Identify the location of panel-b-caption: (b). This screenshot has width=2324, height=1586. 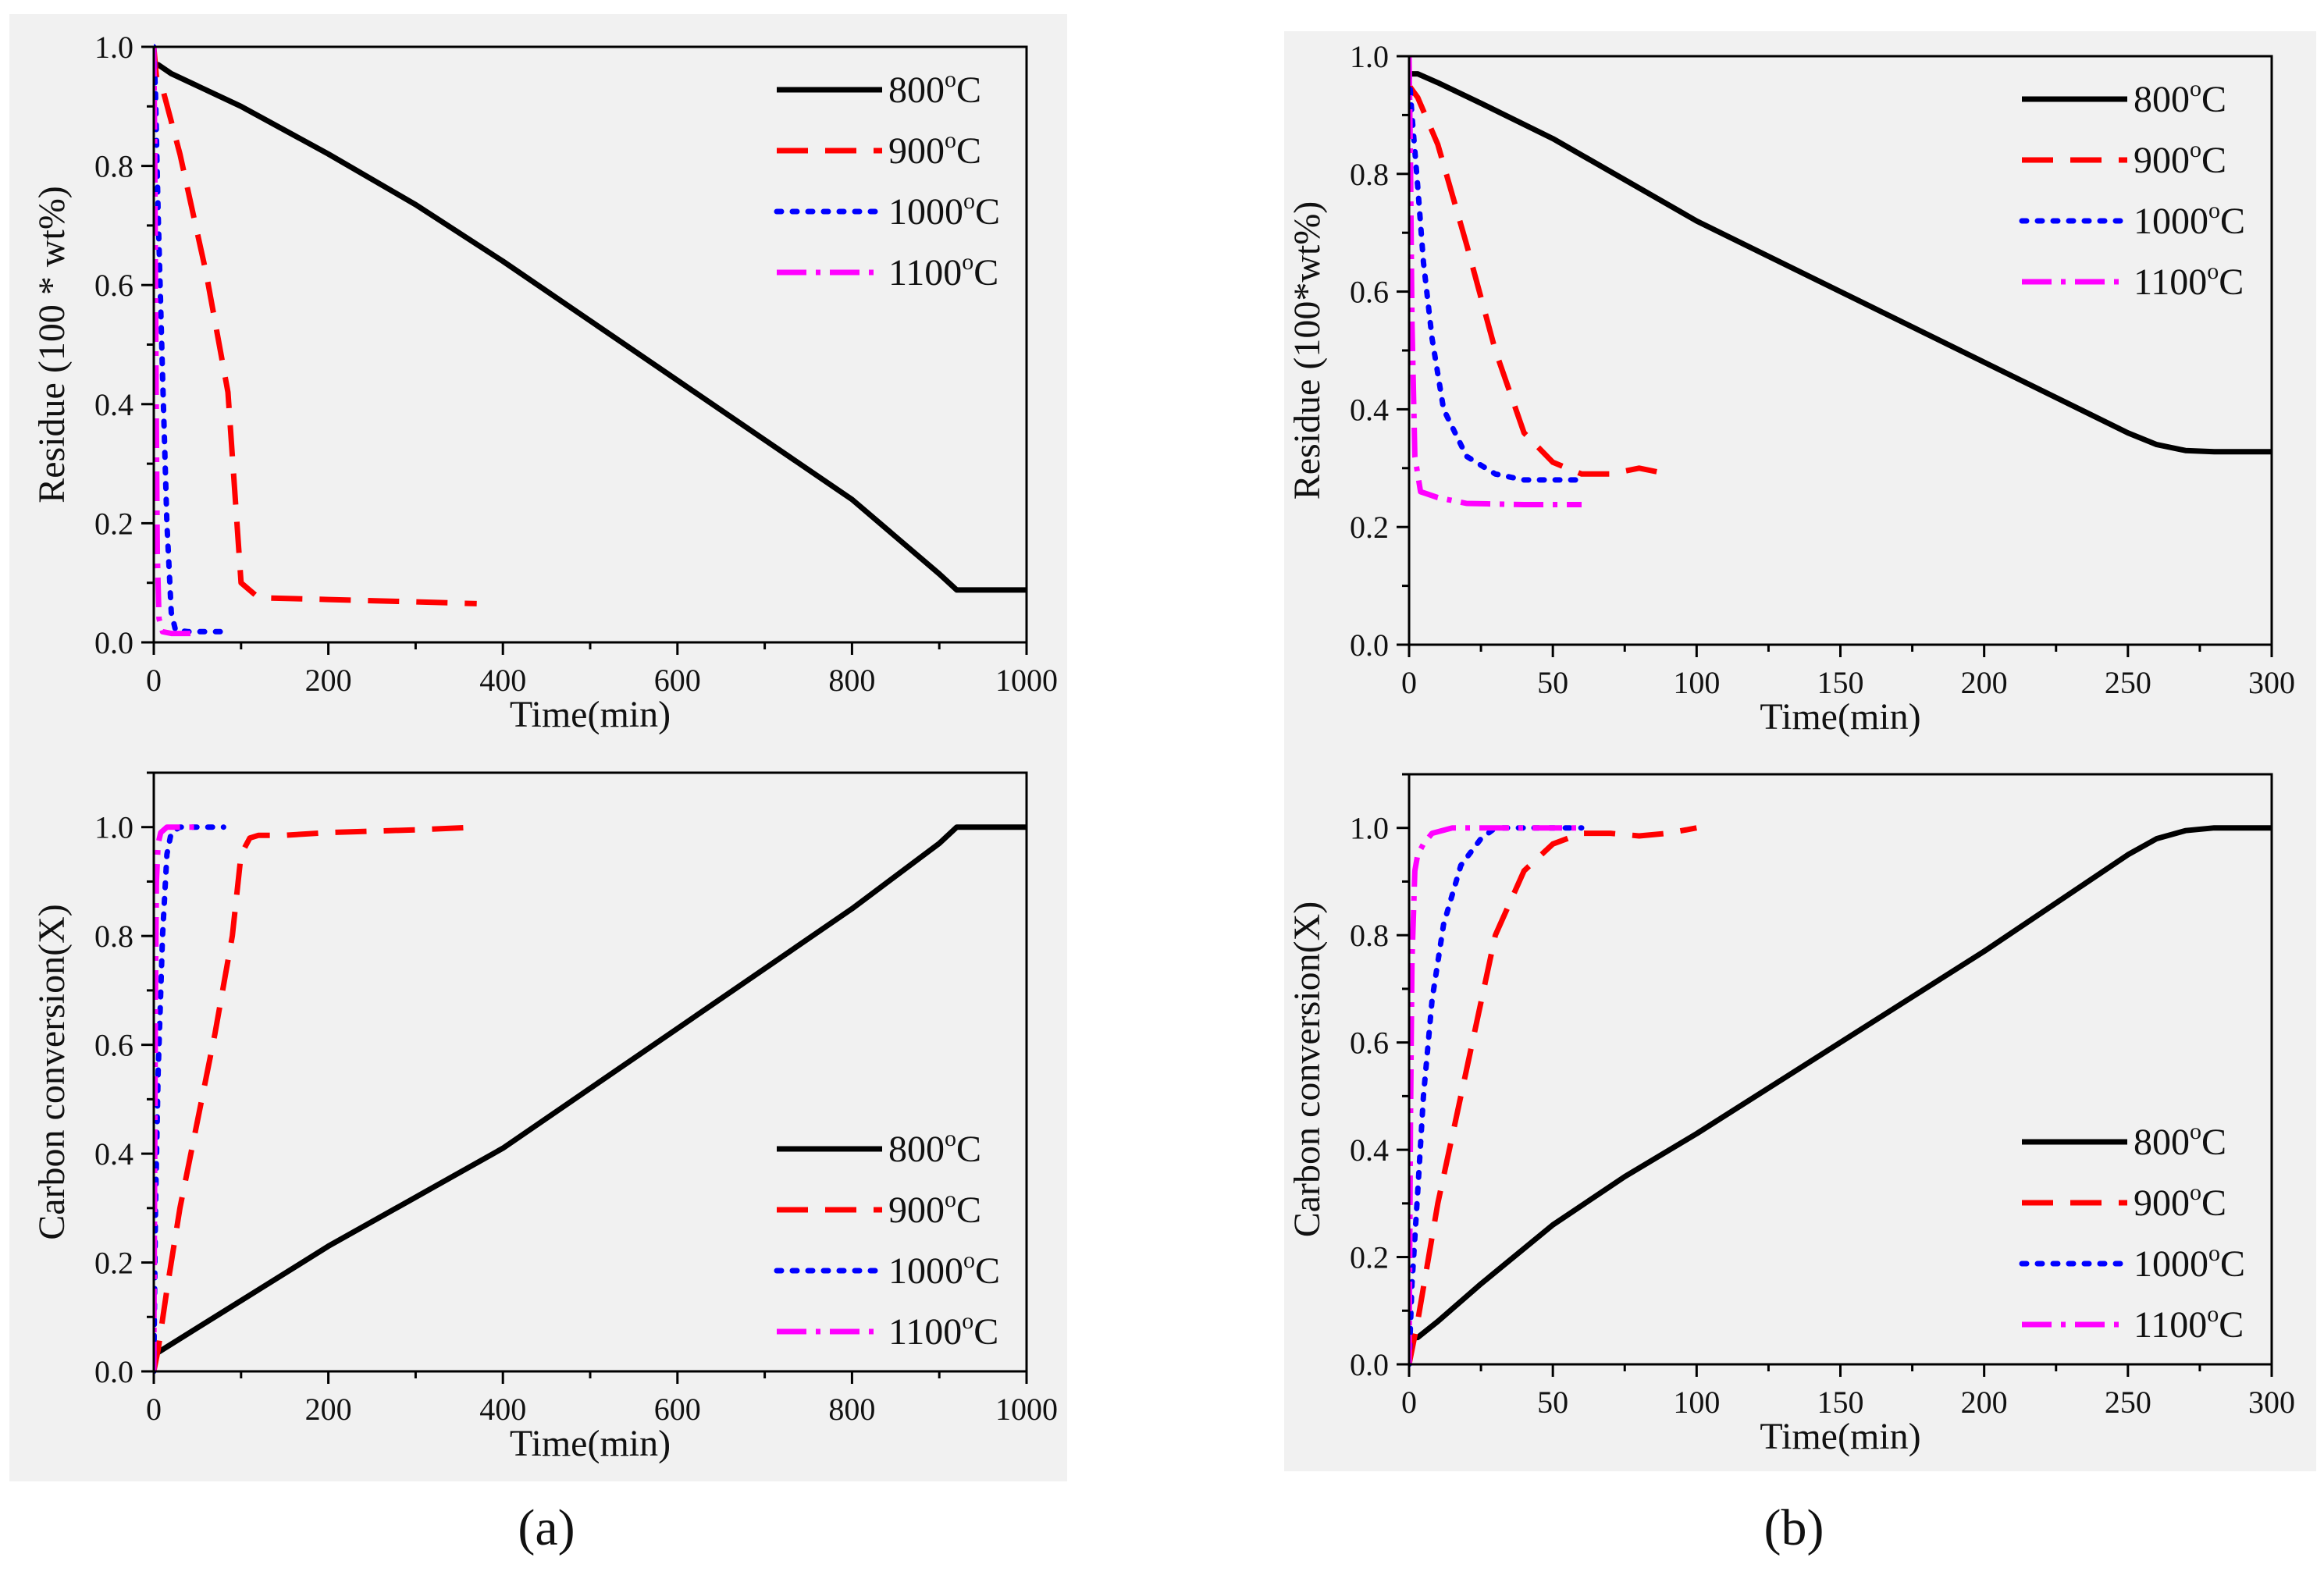
(1793, 1527).